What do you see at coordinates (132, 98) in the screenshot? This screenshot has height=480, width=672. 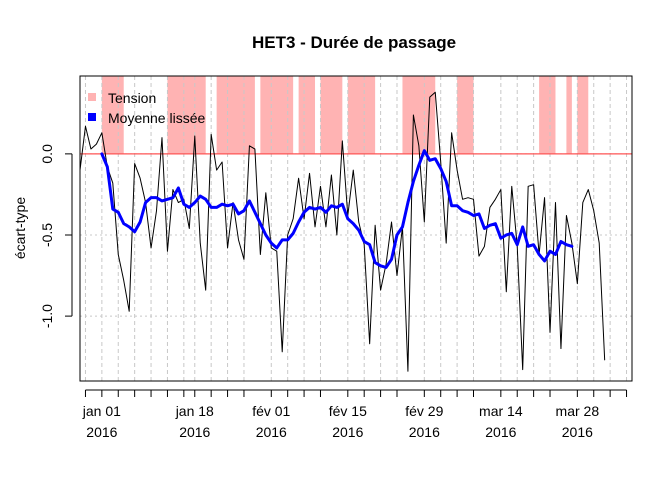 I see `legend-label-tension: Tension` at bounding box center [132, 98].